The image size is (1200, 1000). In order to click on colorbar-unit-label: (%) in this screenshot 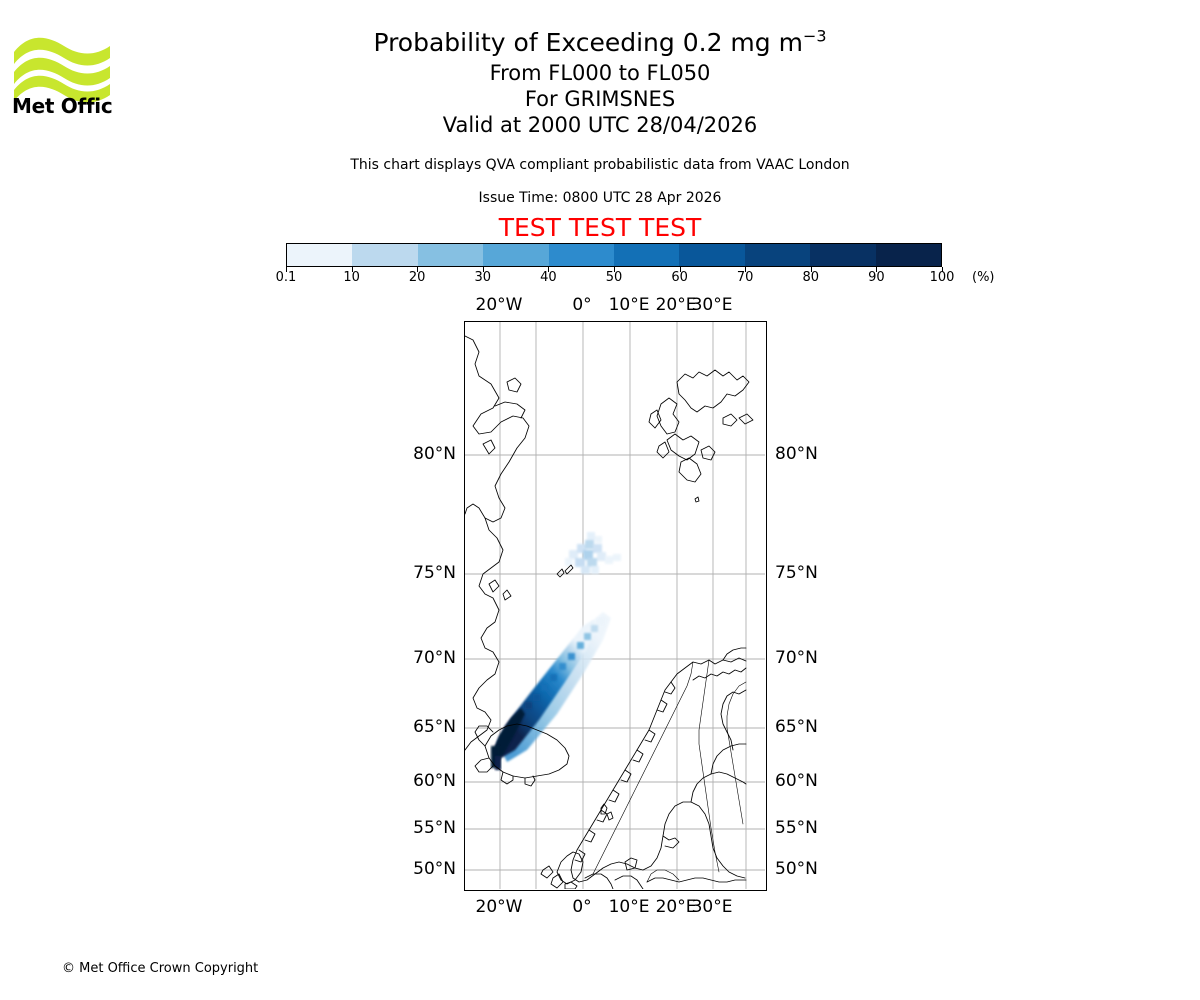, I will do `click(983, 277)`.